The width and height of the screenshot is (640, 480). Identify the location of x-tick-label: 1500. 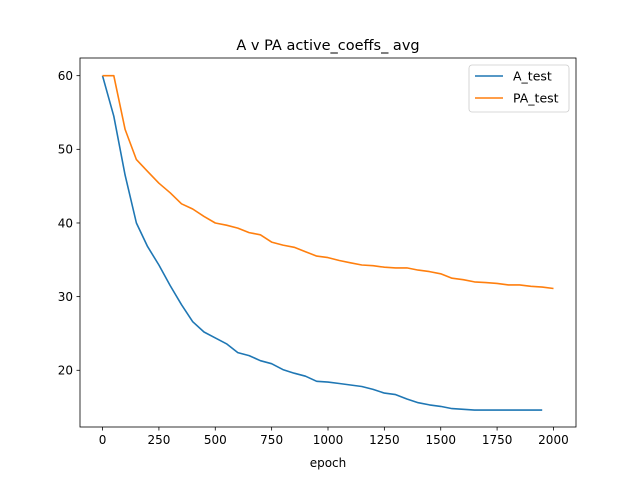
(440, 440).